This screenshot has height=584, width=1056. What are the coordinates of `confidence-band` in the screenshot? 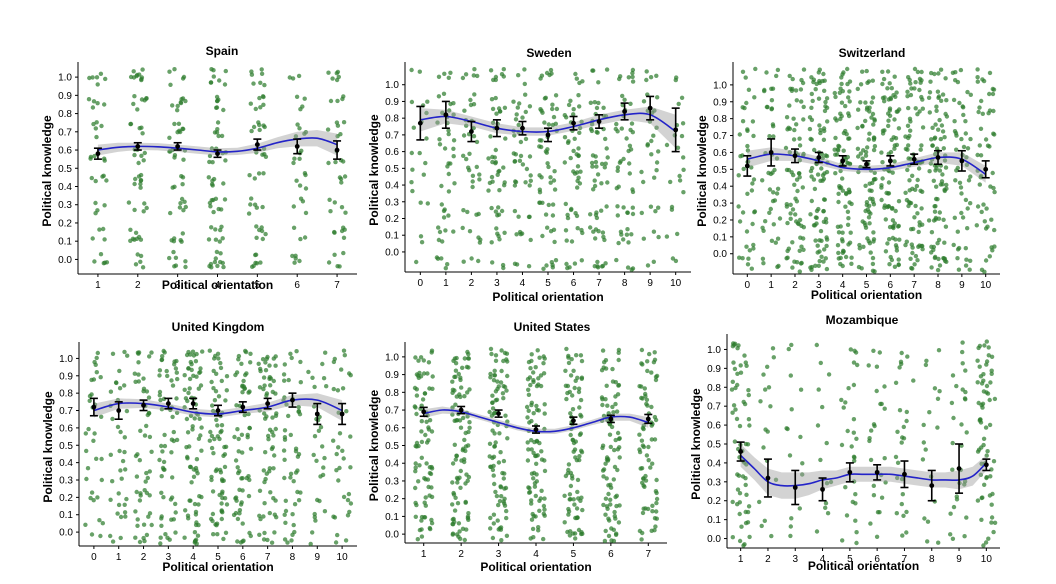 It's located at (866, 165).